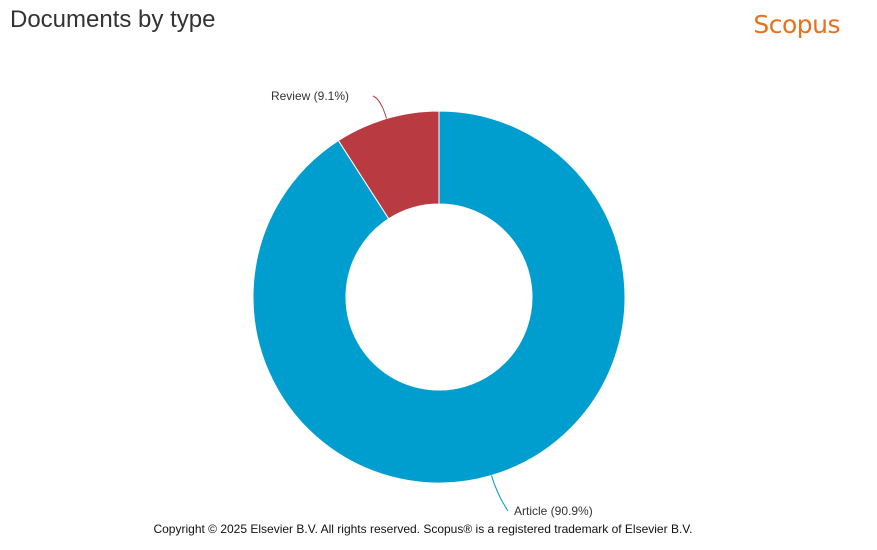  I want to click on leader-line-article, so click(499, 493).